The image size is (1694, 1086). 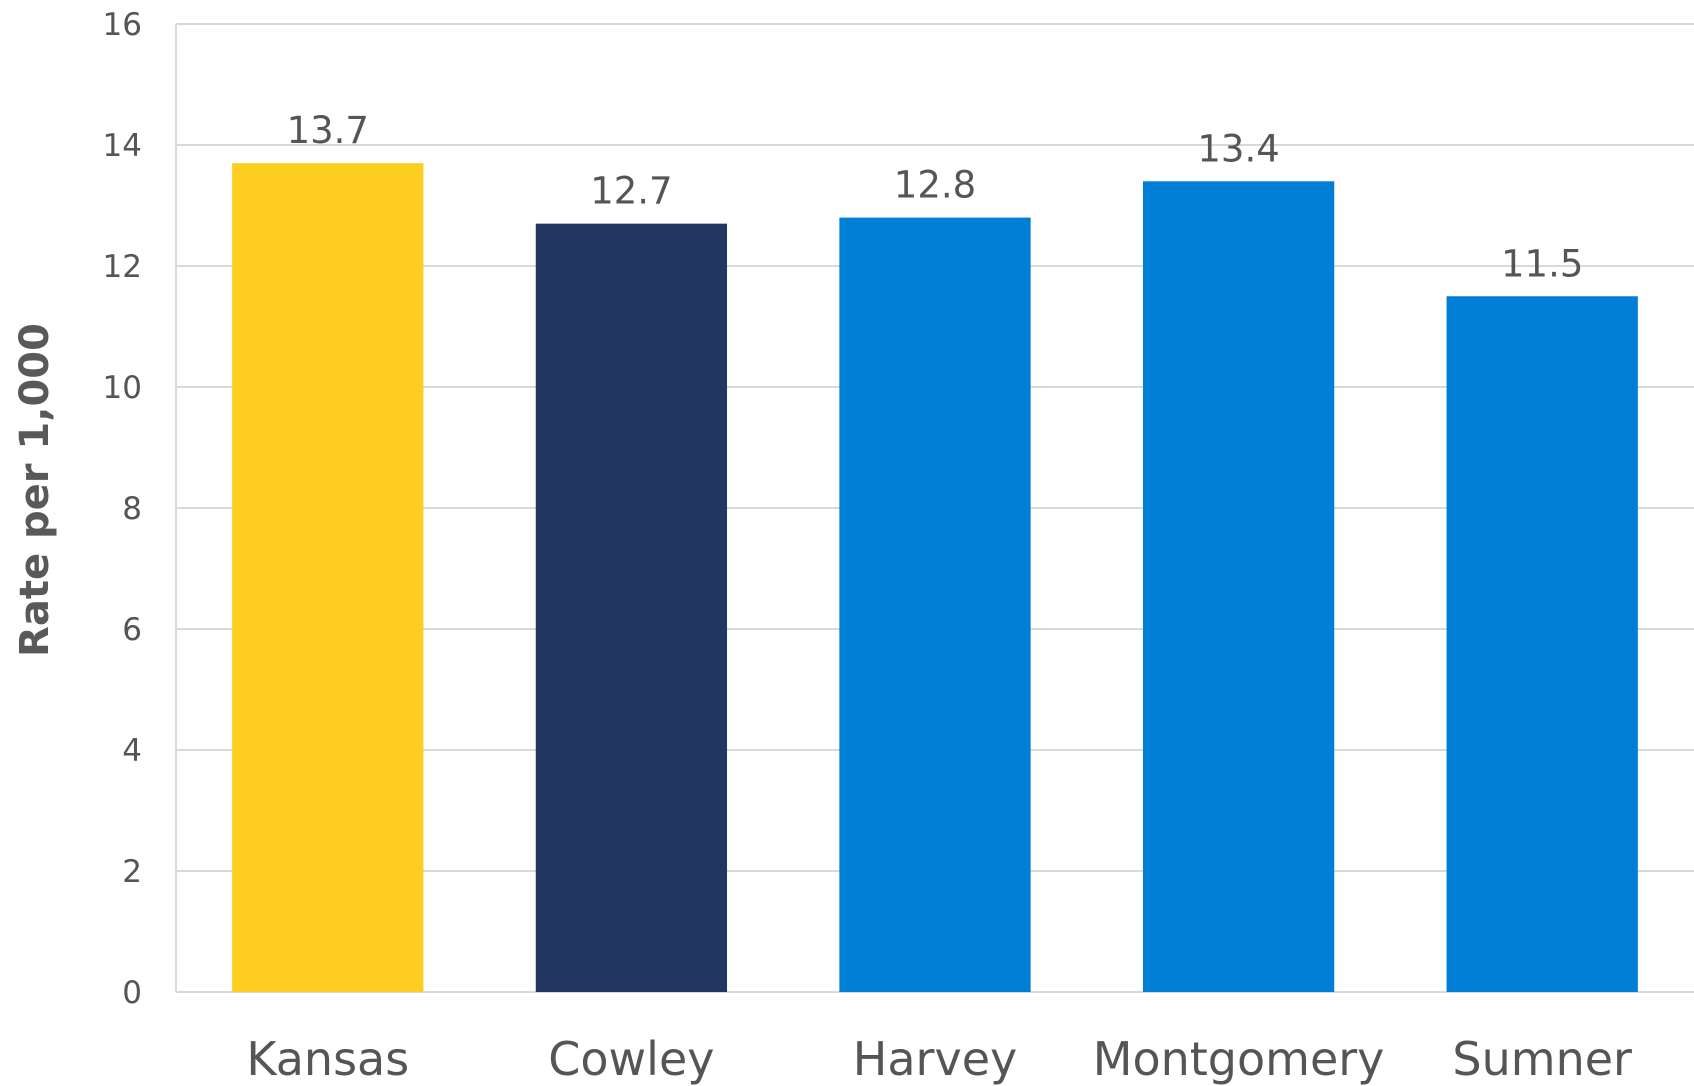 What do you see at coordinates (122, 267) in the screenshot?
I see `y-tick-label: 12` at bounding box center [122, 267].